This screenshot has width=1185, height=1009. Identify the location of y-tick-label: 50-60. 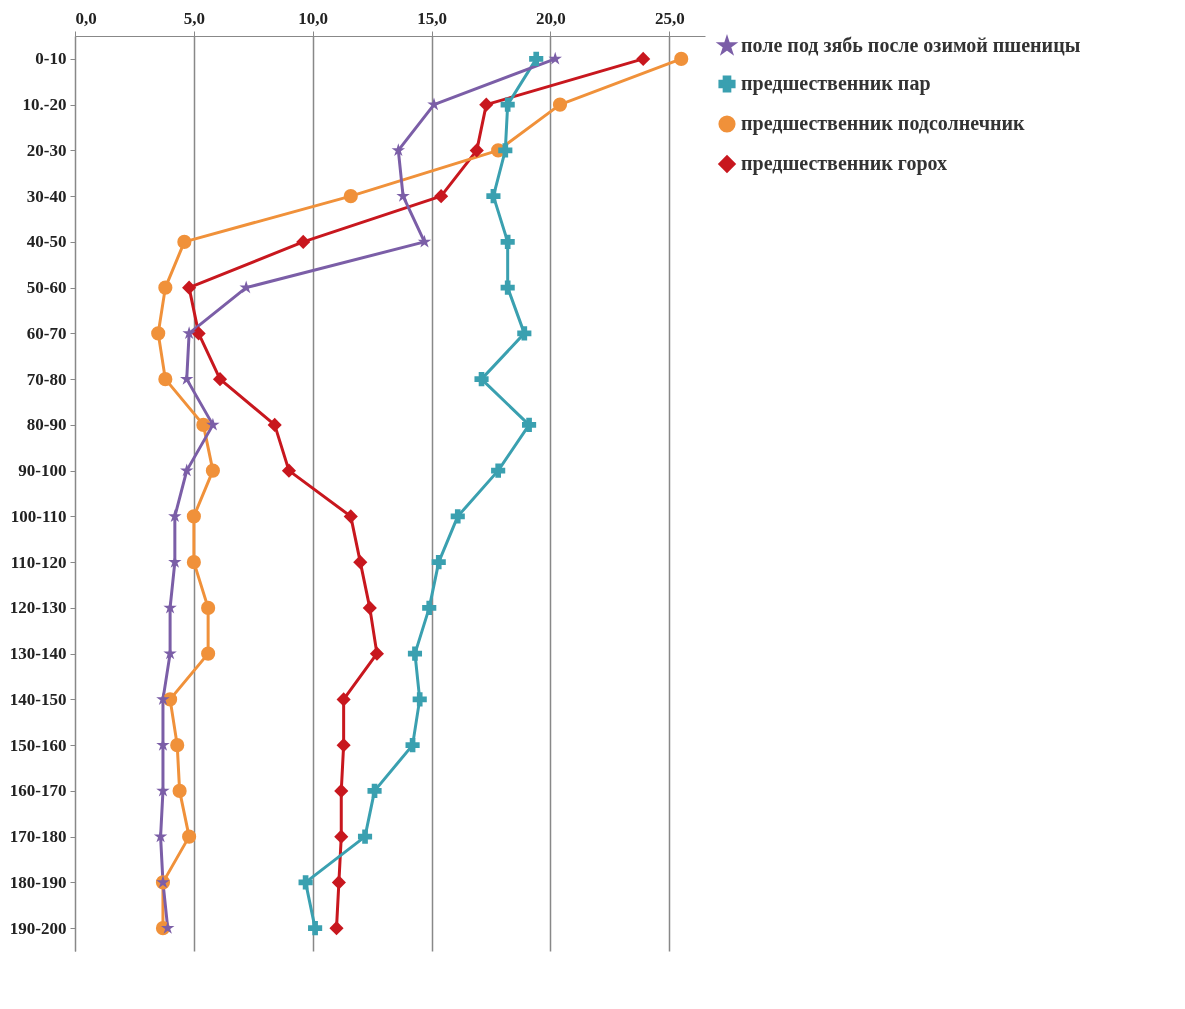
(46, 288).